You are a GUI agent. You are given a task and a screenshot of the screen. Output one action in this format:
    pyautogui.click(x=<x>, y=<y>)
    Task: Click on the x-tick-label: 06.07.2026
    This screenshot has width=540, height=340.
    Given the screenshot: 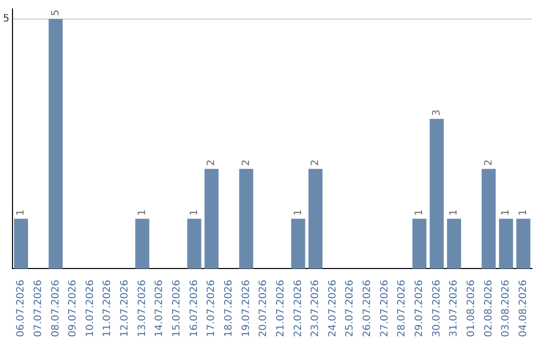 What is the action you would take?
    pyautogui.click(x=21, y=309)
    